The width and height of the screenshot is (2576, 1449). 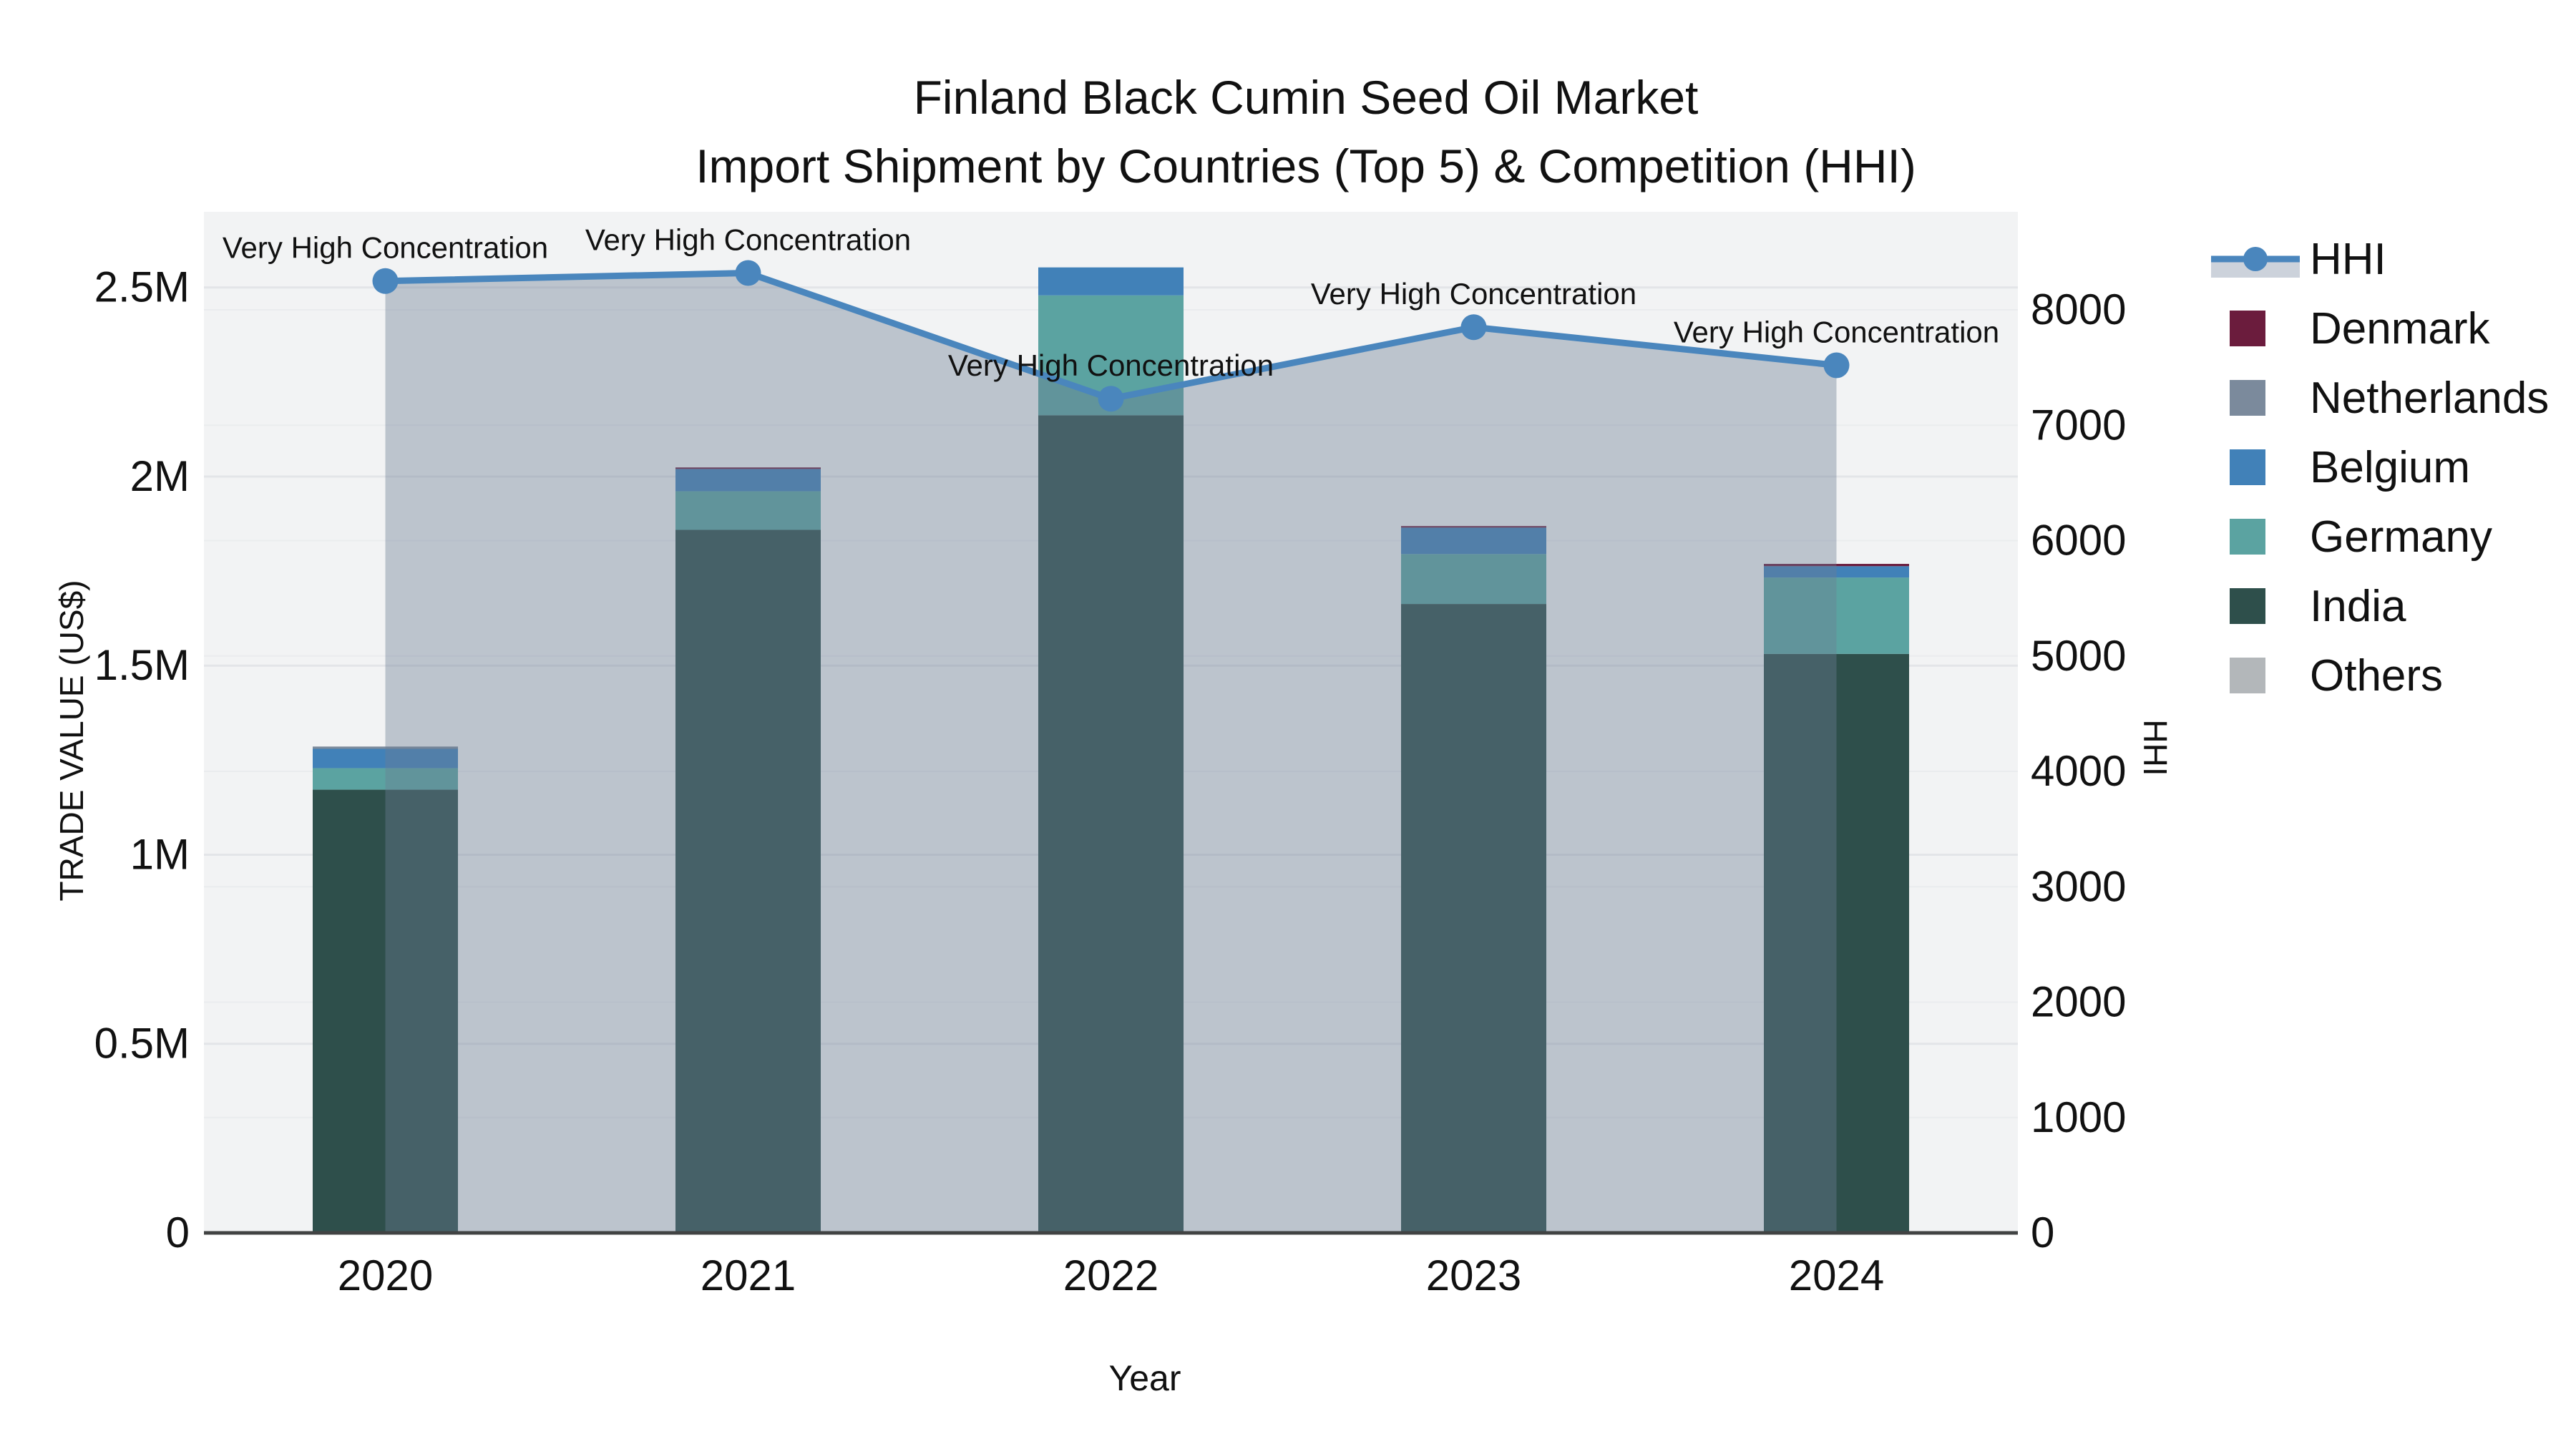 I want to click on y-tick-2M: 2M, so click(x=160, y=476).